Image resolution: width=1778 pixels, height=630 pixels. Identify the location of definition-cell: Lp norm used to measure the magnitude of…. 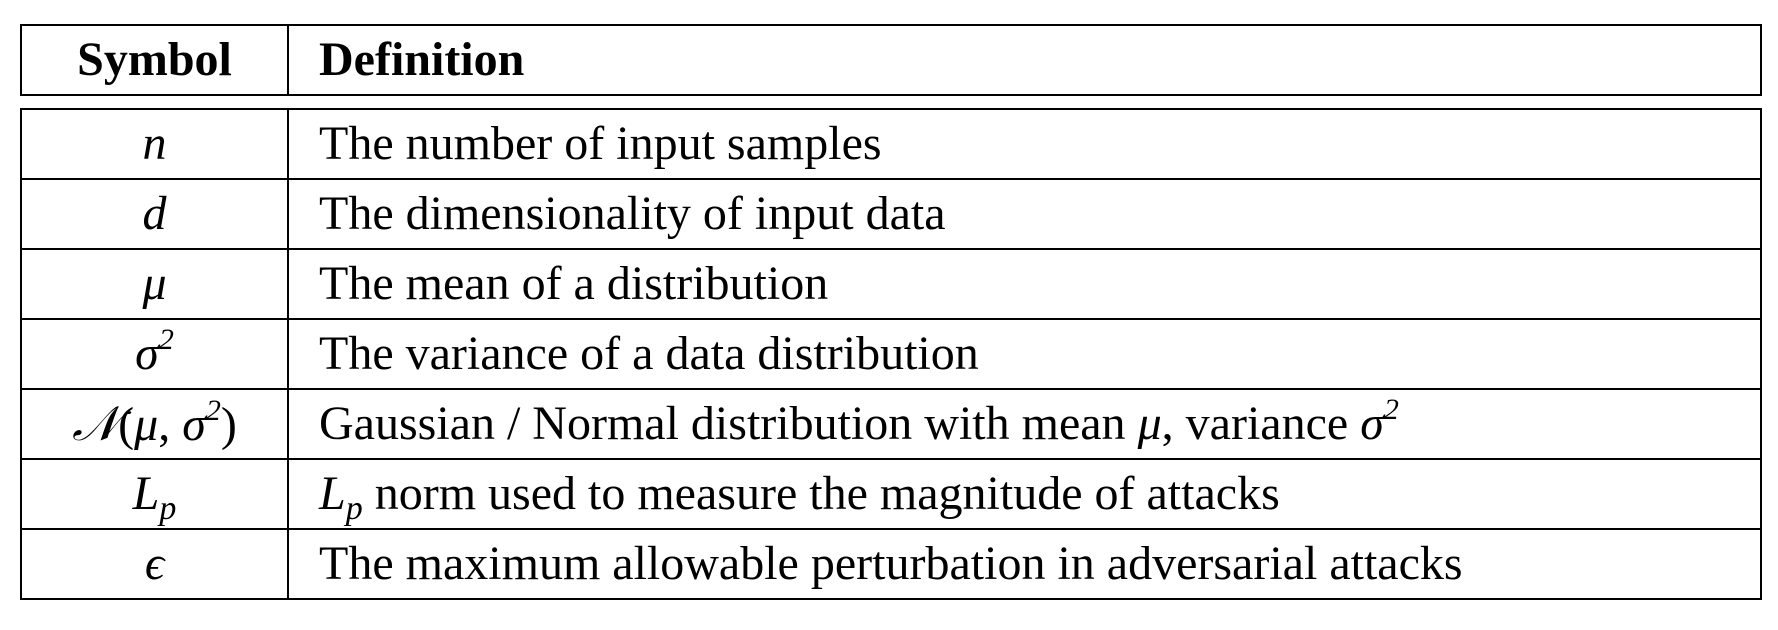
(1024, 494).